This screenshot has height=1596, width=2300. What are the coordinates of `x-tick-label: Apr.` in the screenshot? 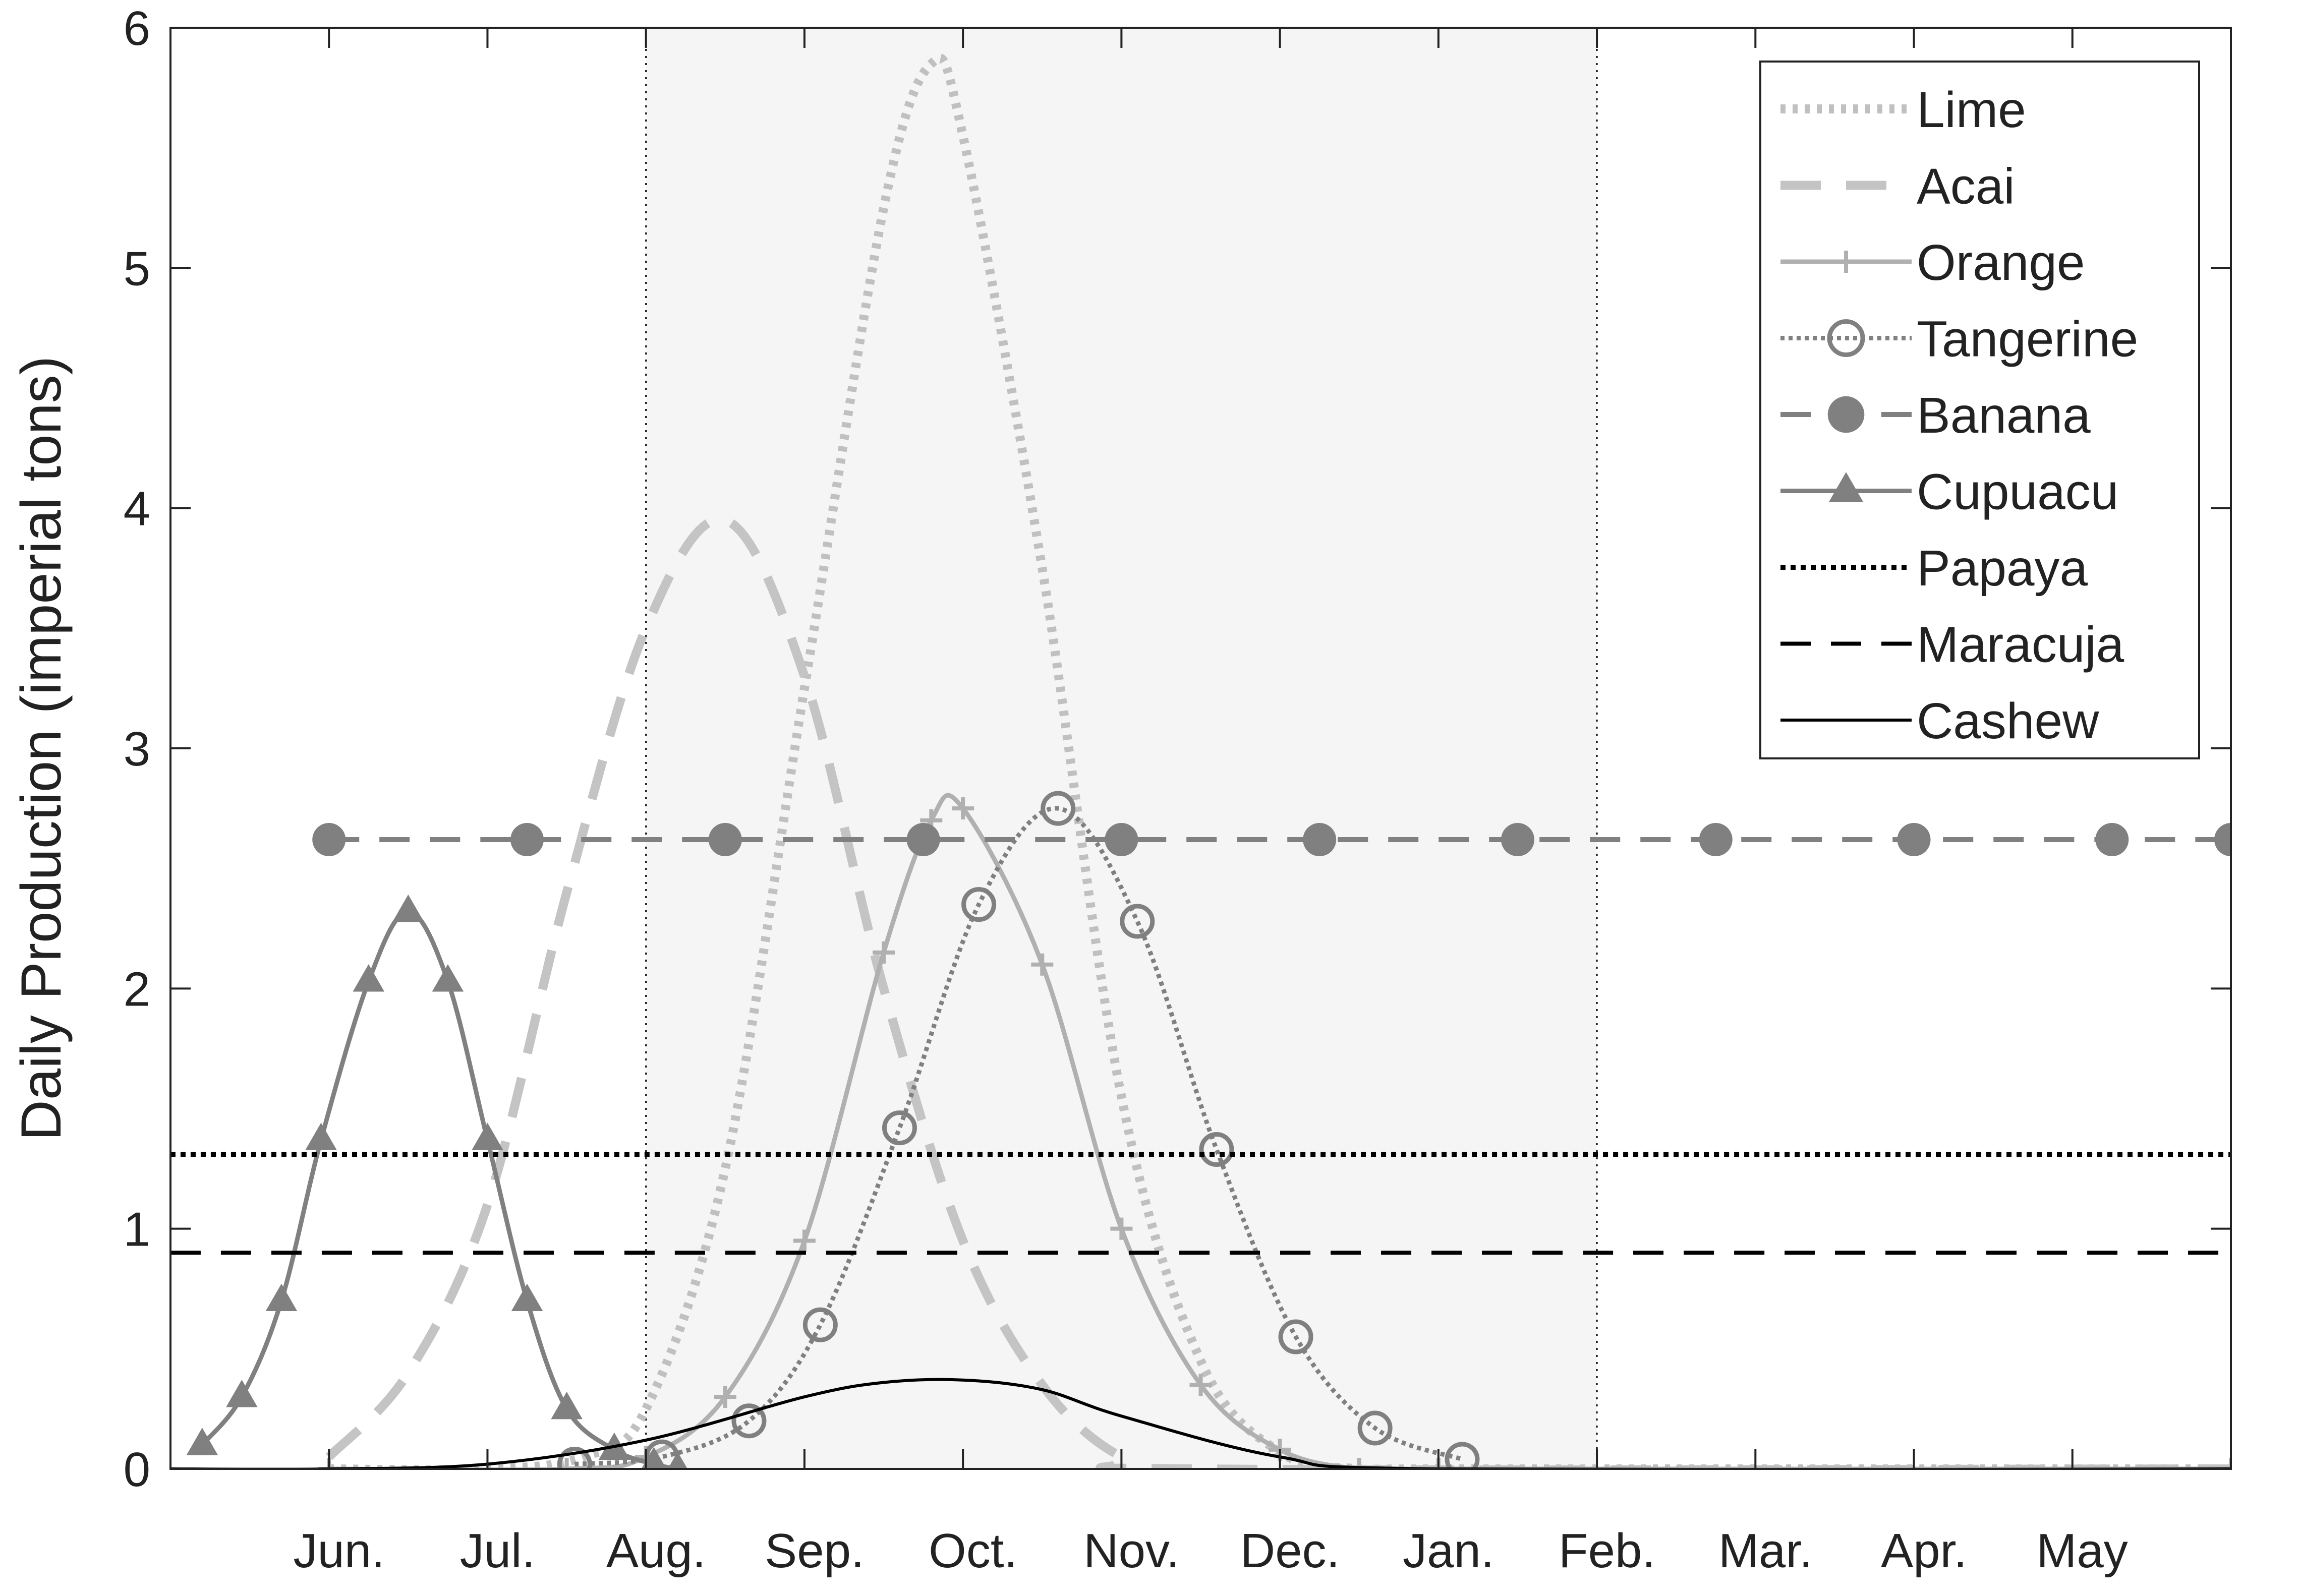 It's located at (1924, 1551).